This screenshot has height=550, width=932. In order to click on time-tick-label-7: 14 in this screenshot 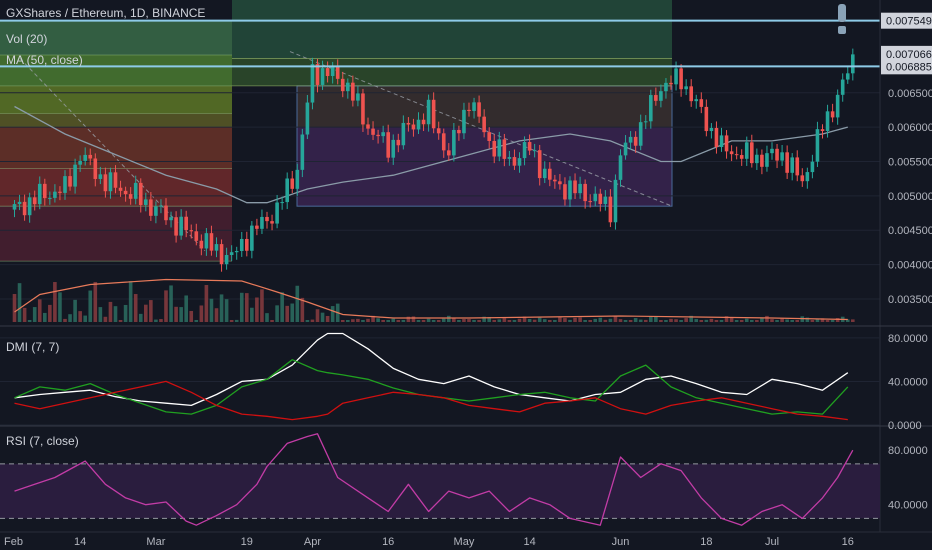, I will do `click(529, 542)`.